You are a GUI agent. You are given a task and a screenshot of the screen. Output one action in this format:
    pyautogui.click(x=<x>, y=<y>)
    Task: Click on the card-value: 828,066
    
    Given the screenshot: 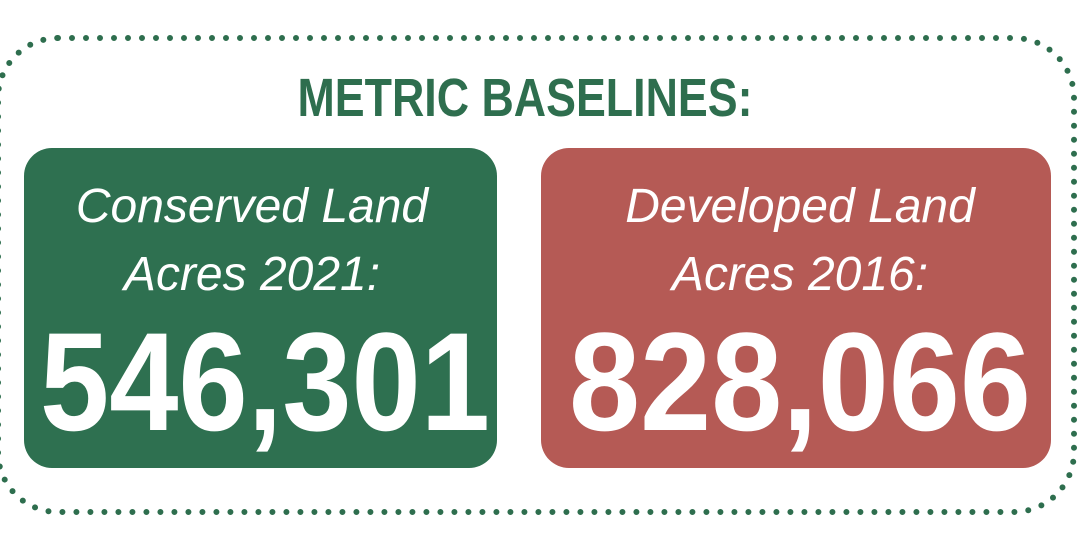 What is the action you would take?
    pyautogui.click(x=800, y=381)
    